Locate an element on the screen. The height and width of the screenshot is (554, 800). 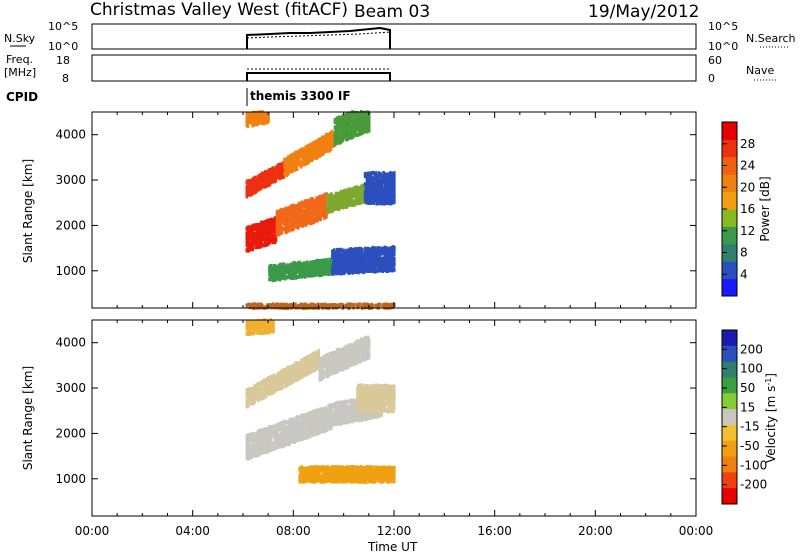
power-colorbar-label: Power [dB] is located at coordinates (765, 208).